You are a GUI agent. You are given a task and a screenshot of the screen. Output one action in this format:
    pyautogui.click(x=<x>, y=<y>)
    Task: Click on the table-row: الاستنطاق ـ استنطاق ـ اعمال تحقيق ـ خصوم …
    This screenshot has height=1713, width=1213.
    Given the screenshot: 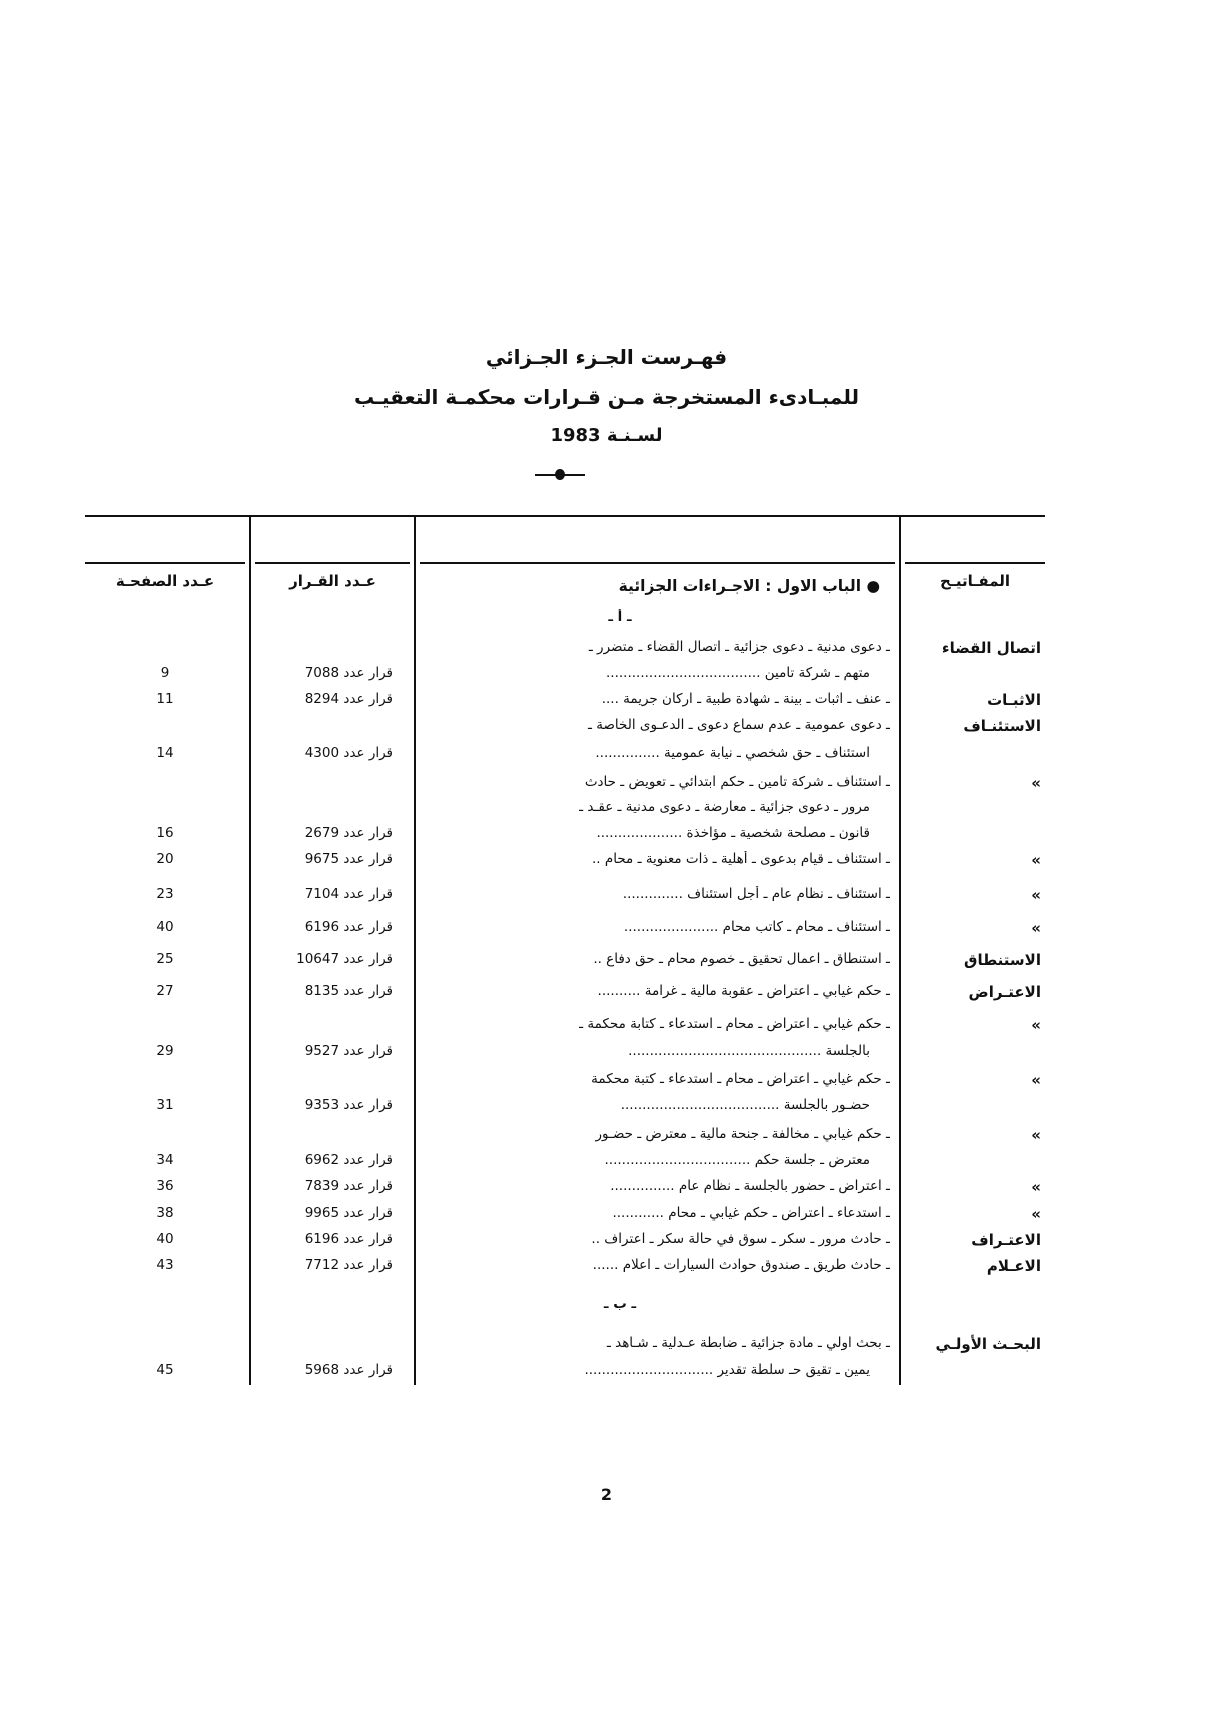 What is the action you would take?
    pyautogui.click(x=606, y=964)
    